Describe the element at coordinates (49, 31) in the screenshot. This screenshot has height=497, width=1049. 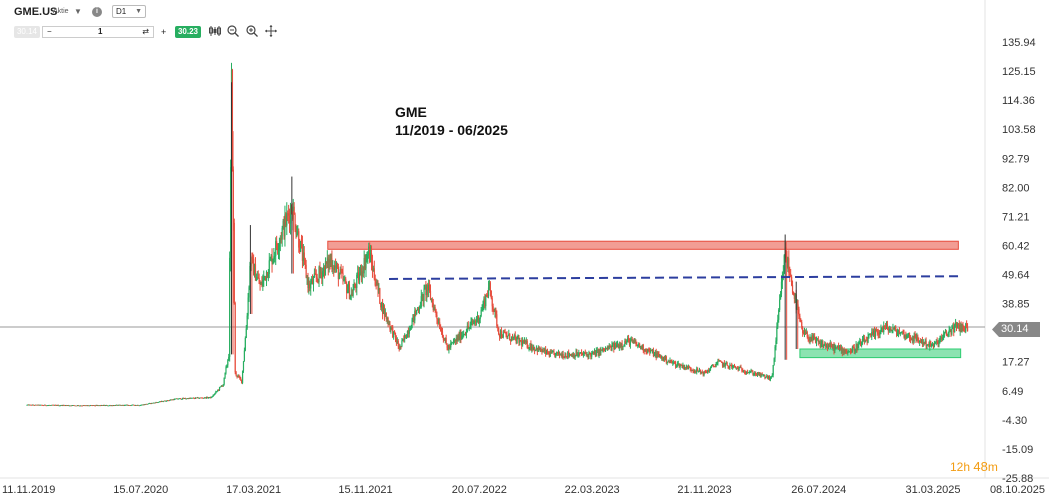
I see `decrease-button: −` at that location.